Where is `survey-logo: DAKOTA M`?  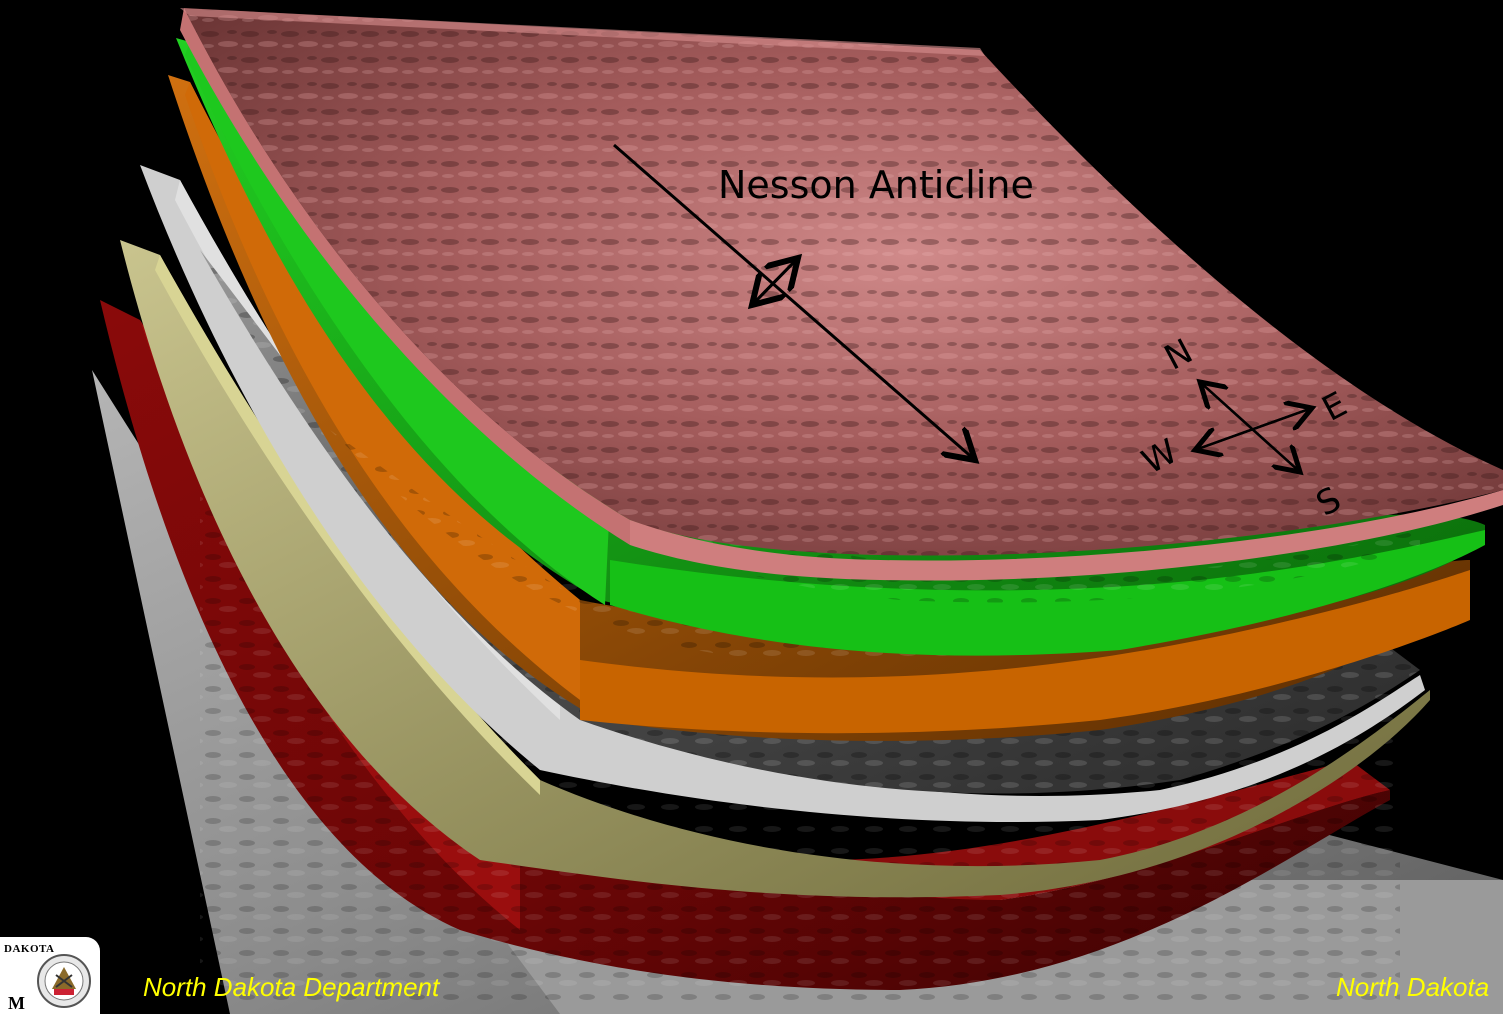
survey-logo: DAKOTA M is located at coordinates (50, 975).